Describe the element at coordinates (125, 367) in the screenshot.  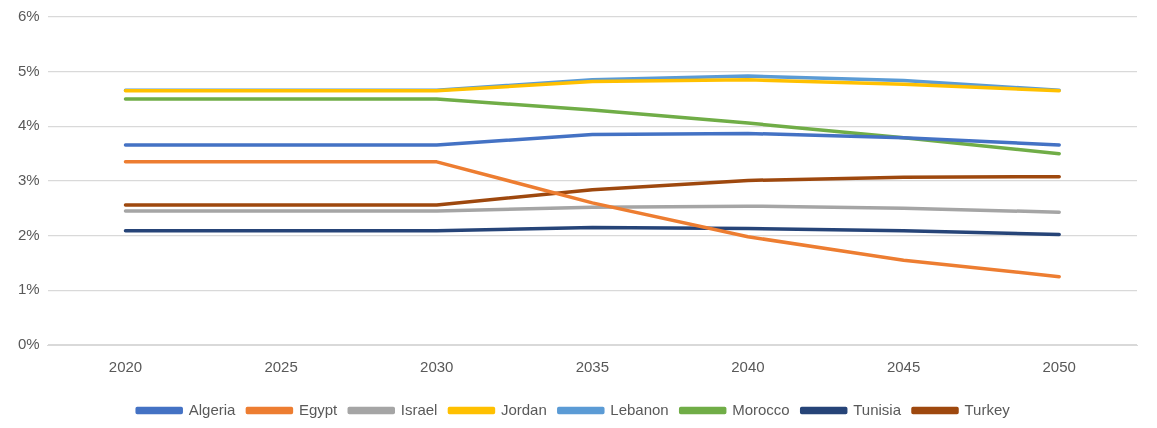
I see `x-tick-label: 2020` at that location.